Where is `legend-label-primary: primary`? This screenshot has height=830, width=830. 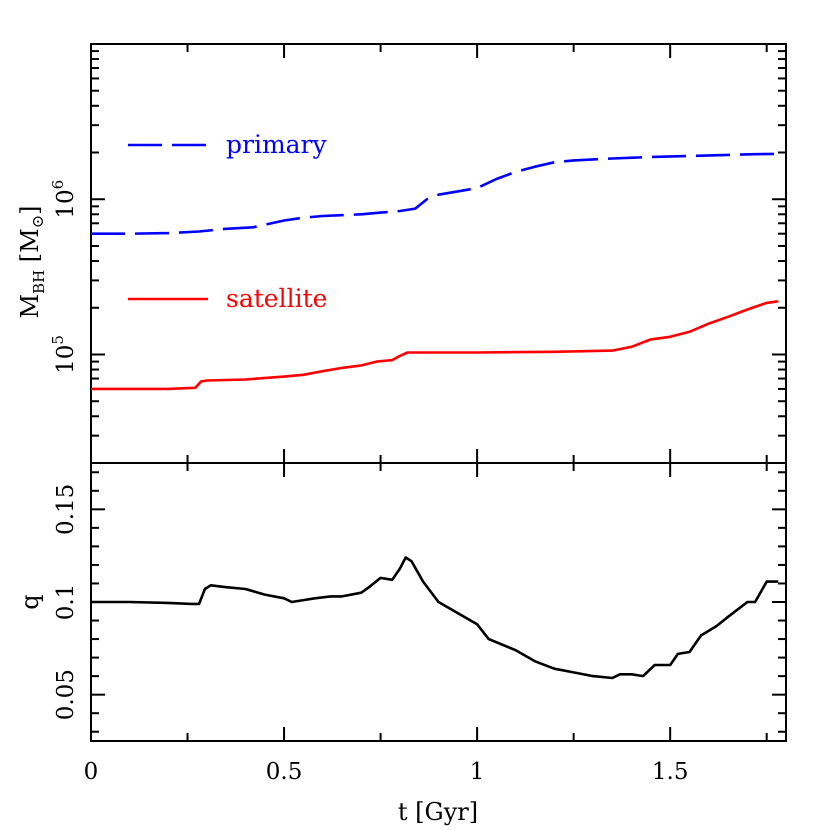 legend-label-primary: primary is located at coordinates (277, 144).